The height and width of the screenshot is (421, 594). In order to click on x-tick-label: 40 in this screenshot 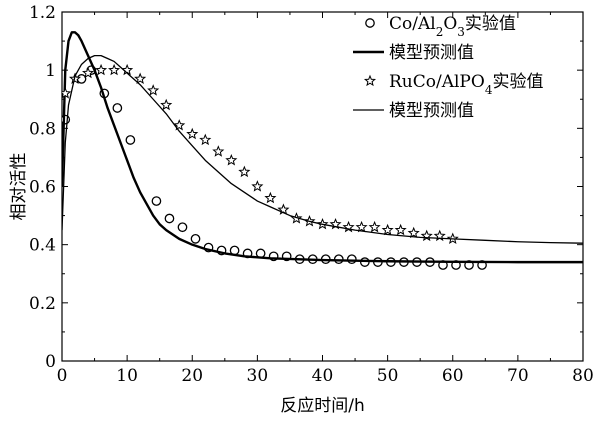, I will do `click(323, 376)`.